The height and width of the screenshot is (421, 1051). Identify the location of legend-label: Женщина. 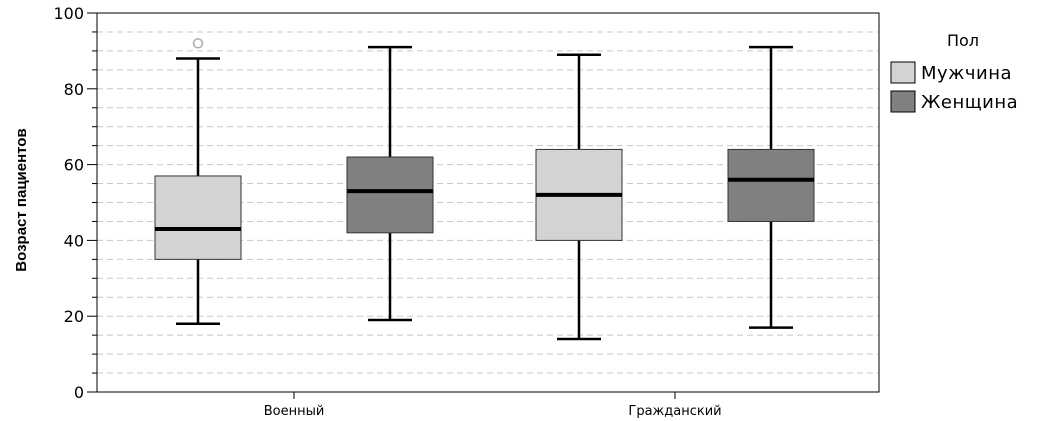
(969, 102).